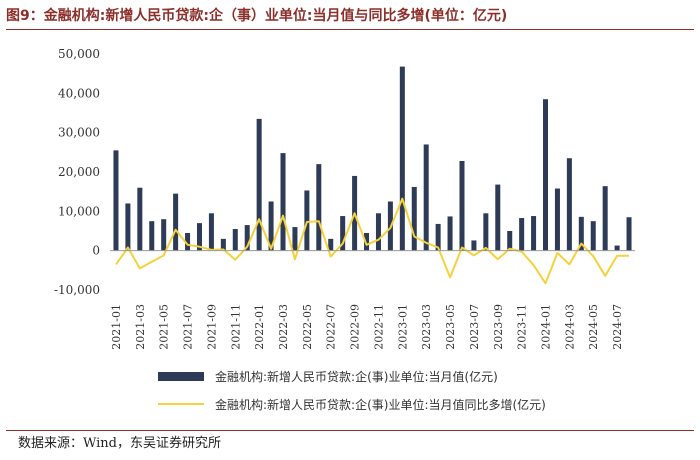 This screenshot has height=460, width=700. Describe the element at coordinates (140, 327) in the screenshot. I see `x-tick-label: 2021-03` at that location.